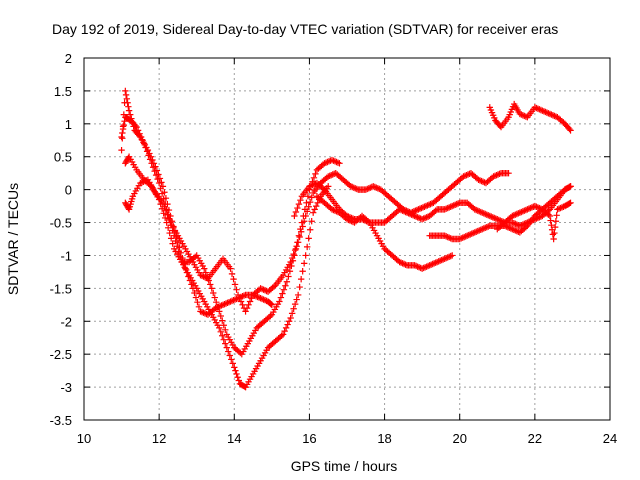 The image size is (640, 480). Describe the element at coordinates (61, 420) in the screenshot. I see `y-tick-label: -3.5` at that location.